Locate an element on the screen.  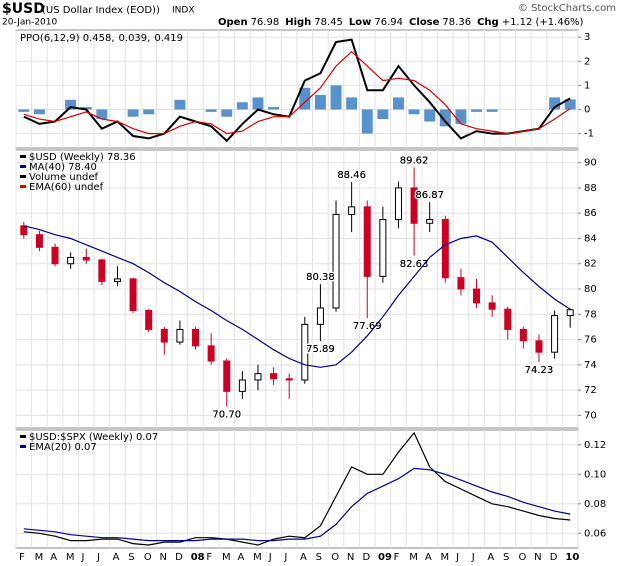
x-tick-label: S is located at coordinates (131, 557).